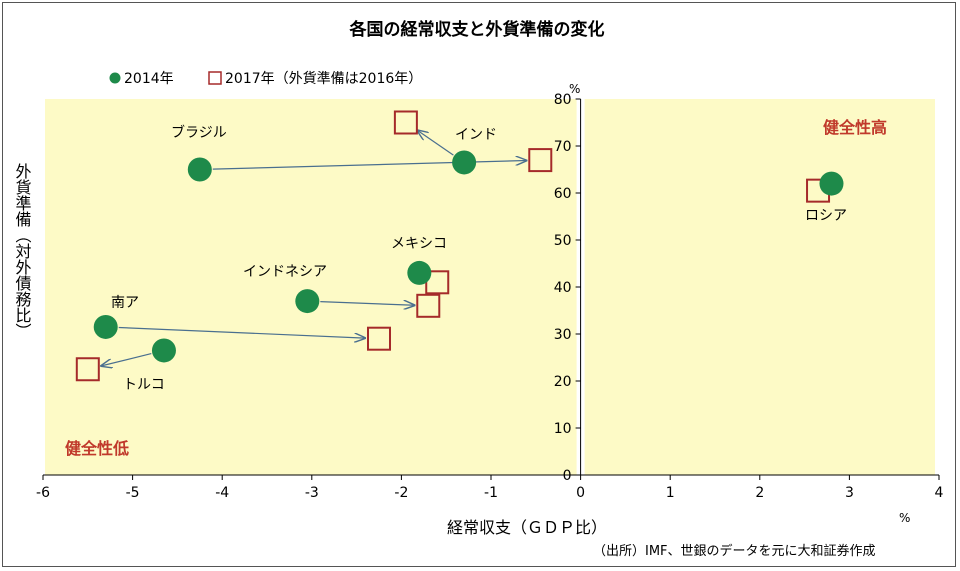 The width and height of the screenshot is (960, 571). I want to click on x-tick-label: 4, so click(939, 493).